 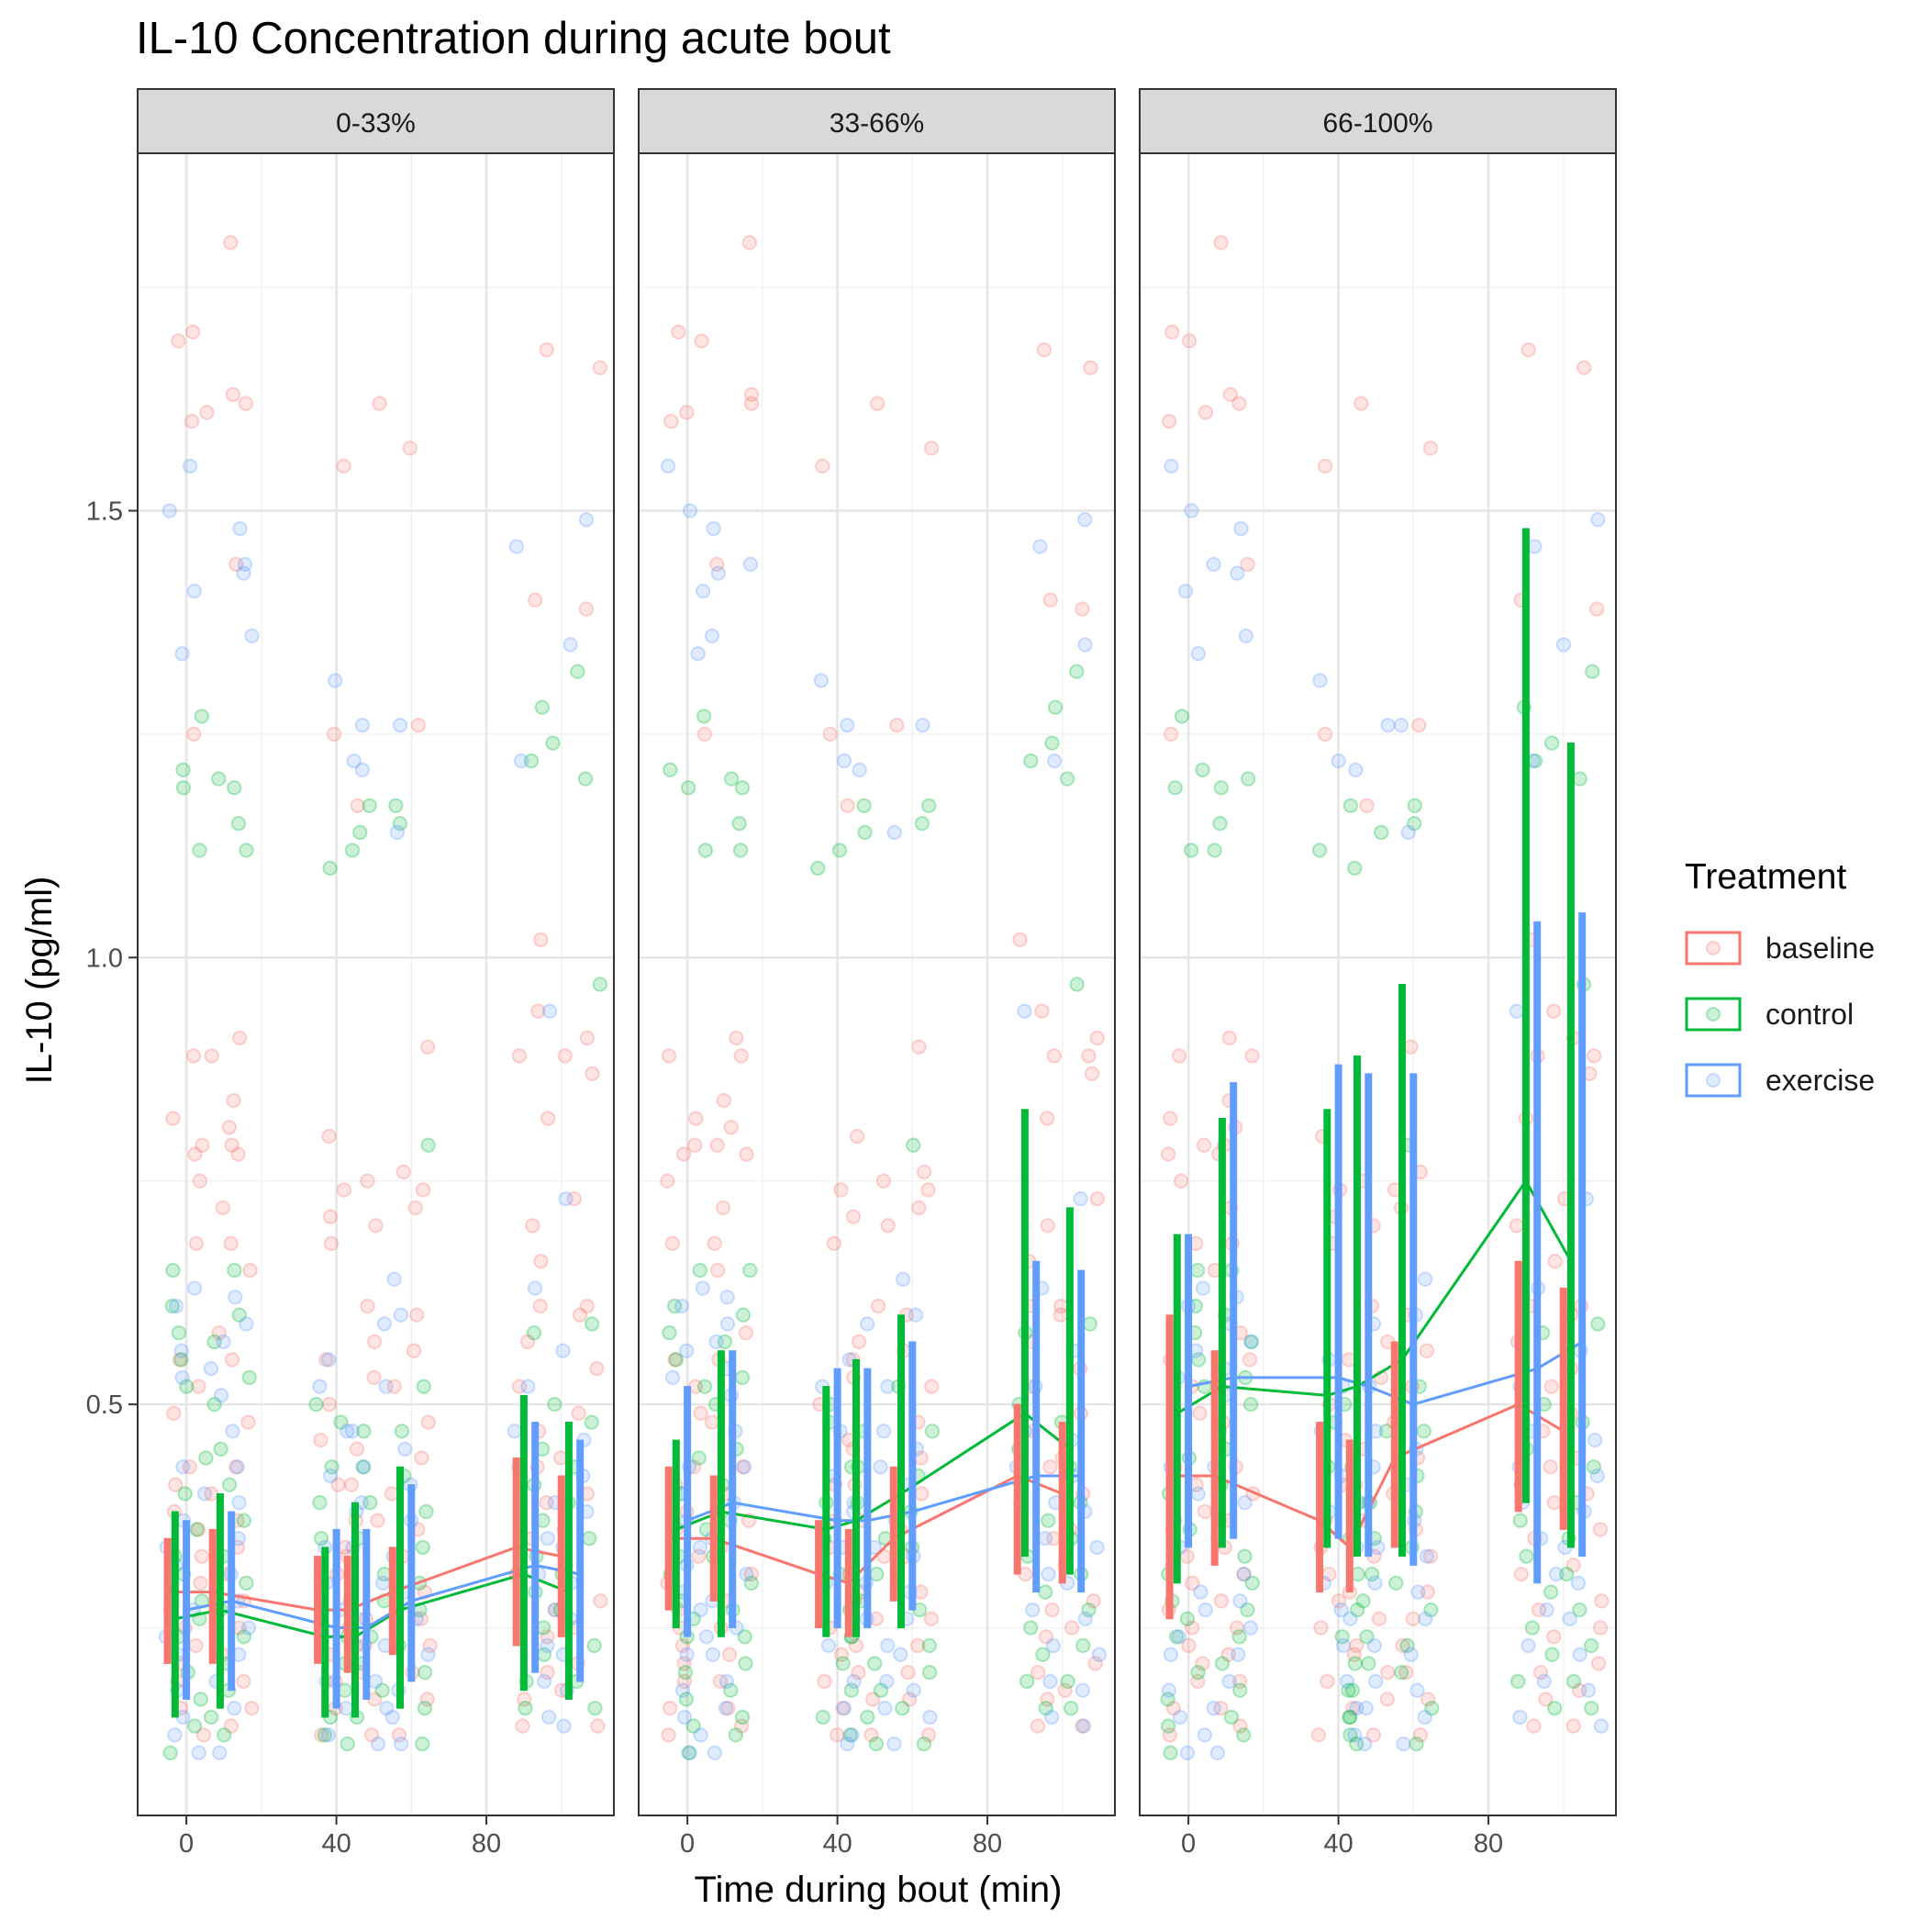 I want to click on legend-item-control: control, so click(x=1769, y=1014).